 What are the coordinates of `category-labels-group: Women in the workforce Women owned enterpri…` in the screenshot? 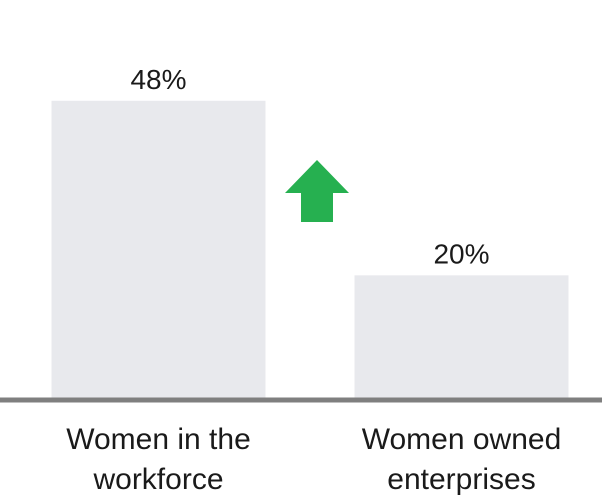 It's located at (313, 459).